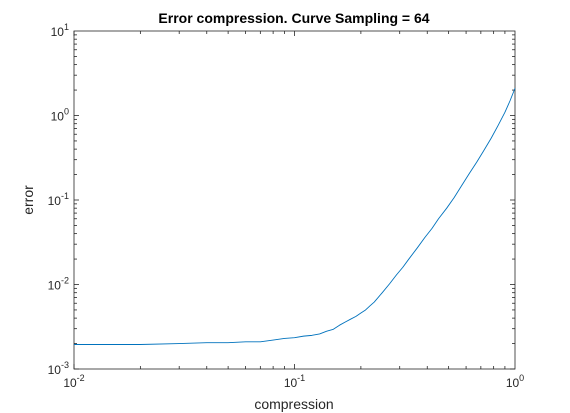 The width and height of the screenshot is (570, 413). What do you see at coordinates (60, 30) in the screenshot?
I see `y-tick-label: 10¹` at bounding box center [60, 30].